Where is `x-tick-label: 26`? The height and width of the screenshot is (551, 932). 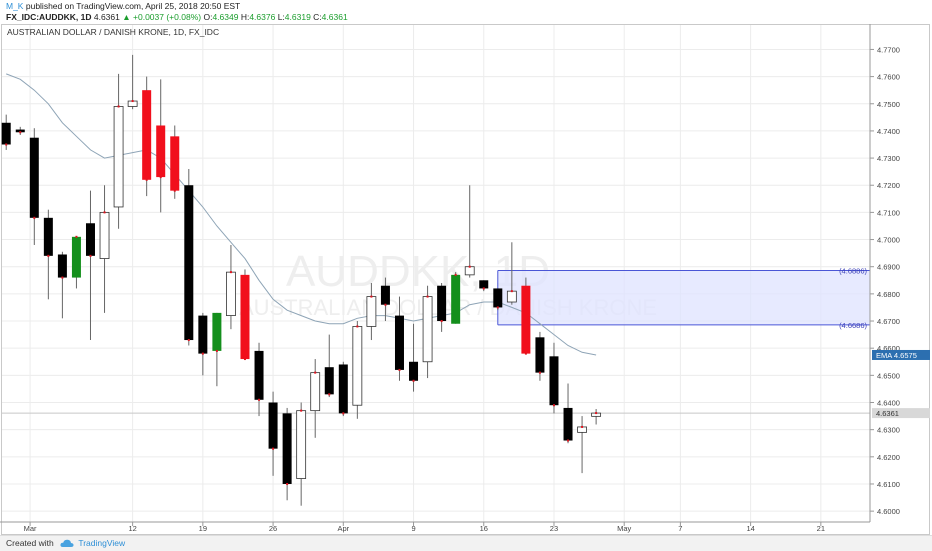
x-tick-label: 26 is located at coordinates (273, 528).